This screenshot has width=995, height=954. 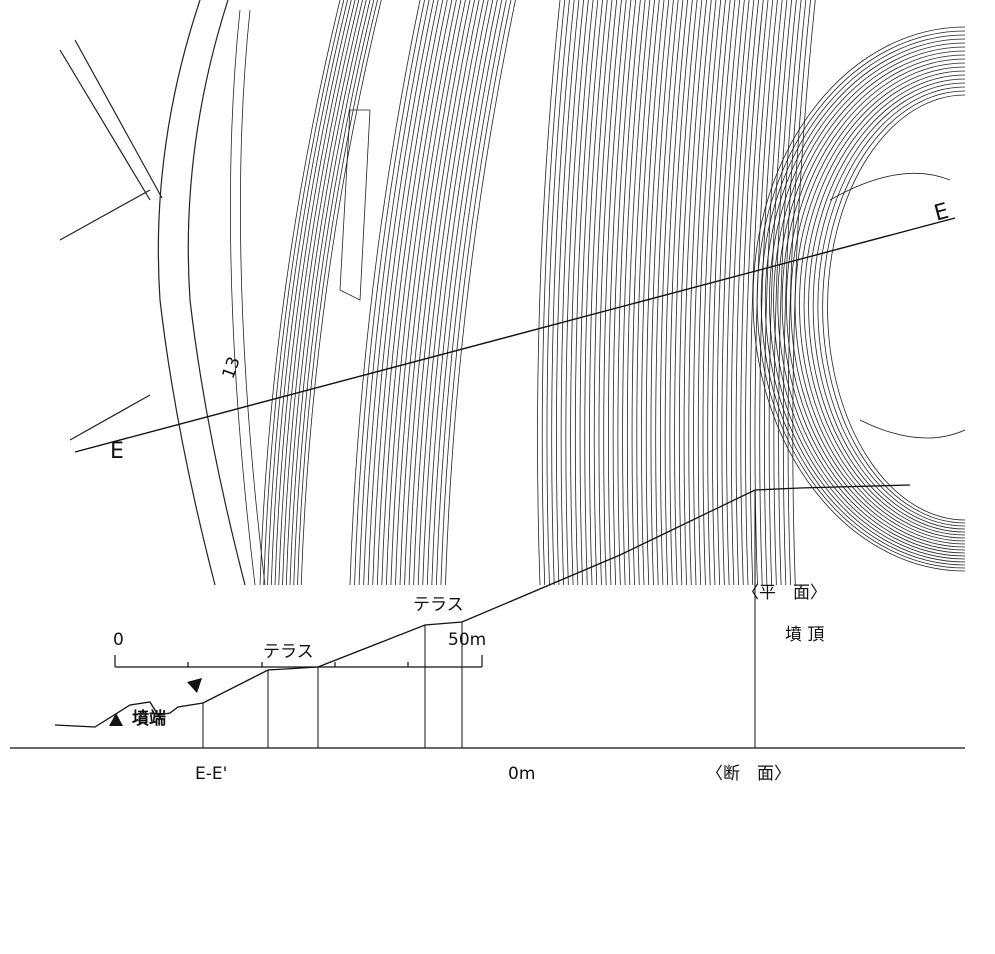 I want to click on section-label: E, so click(x=942, y=213).